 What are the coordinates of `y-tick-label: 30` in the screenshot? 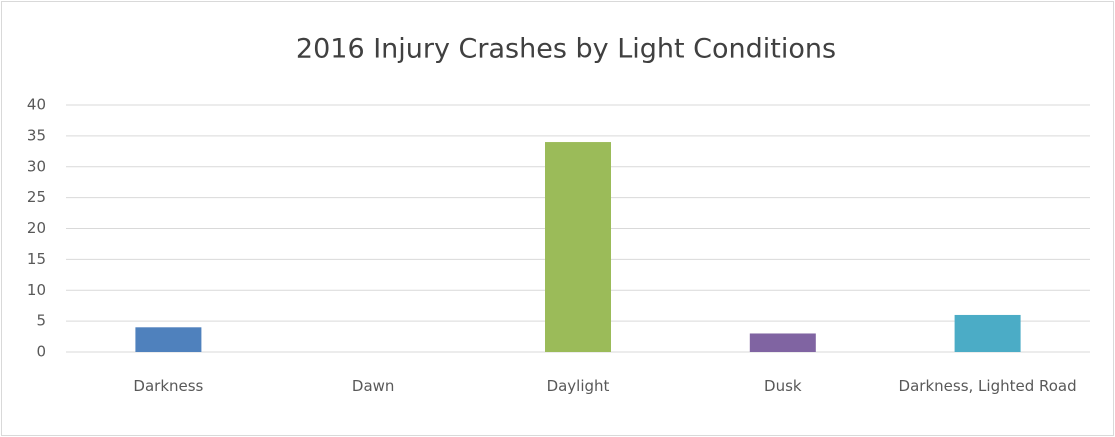 It's located at (36, 166).